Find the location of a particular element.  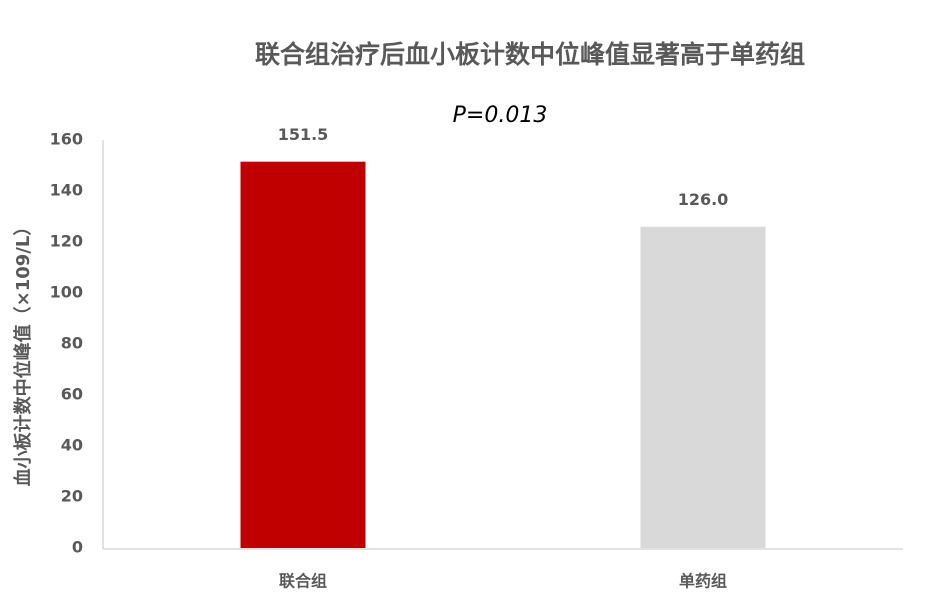

y-tick-label: 0 is located at coordinates (77, 547).